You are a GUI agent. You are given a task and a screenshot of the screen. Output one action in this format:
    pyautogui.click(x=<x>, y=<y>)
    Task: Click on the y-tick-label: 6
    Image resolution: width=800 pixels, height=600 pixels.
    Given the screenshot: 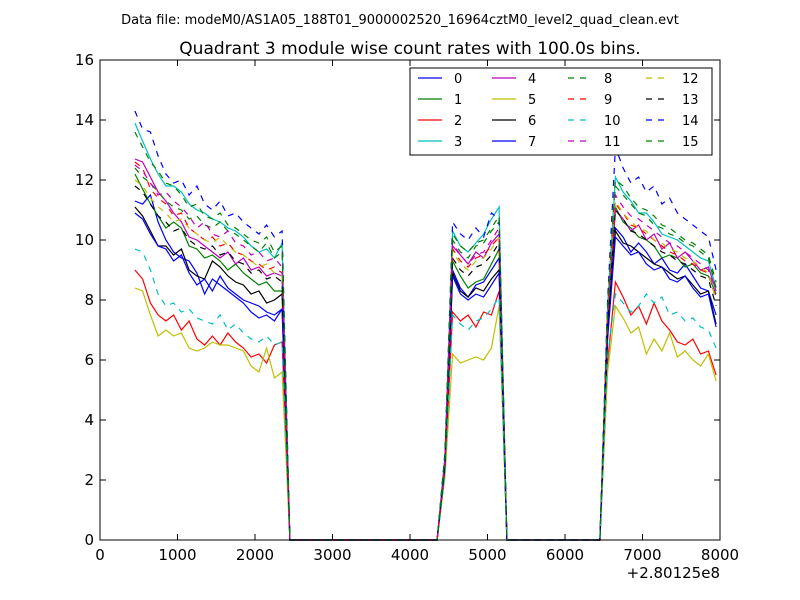 What is the action you would take?
    pyautogui.click(x=89, y=360)
    